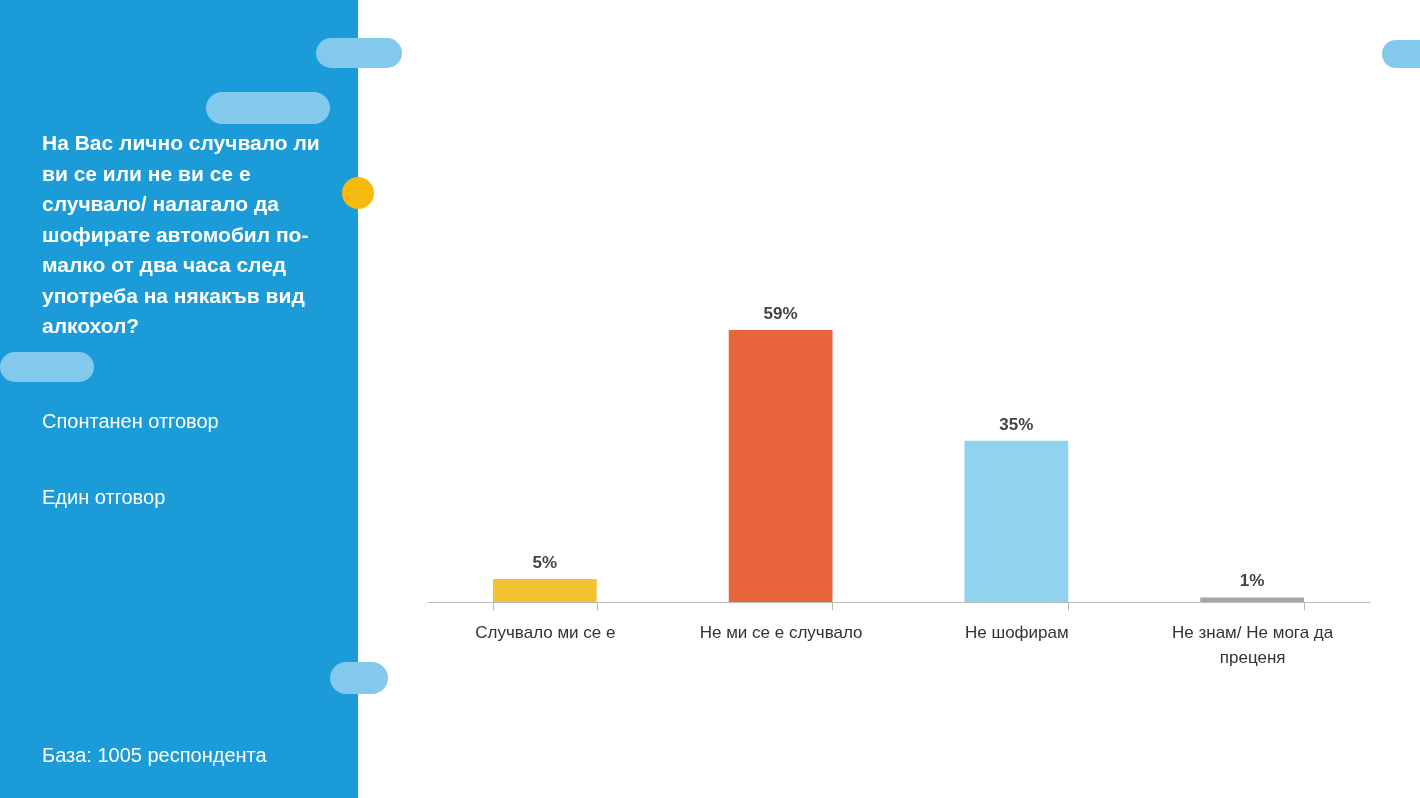  What do you see at coordinates (1016, 424) in the screenshot?
I see `data-label: 35%` at bounding box center [1016, 424].